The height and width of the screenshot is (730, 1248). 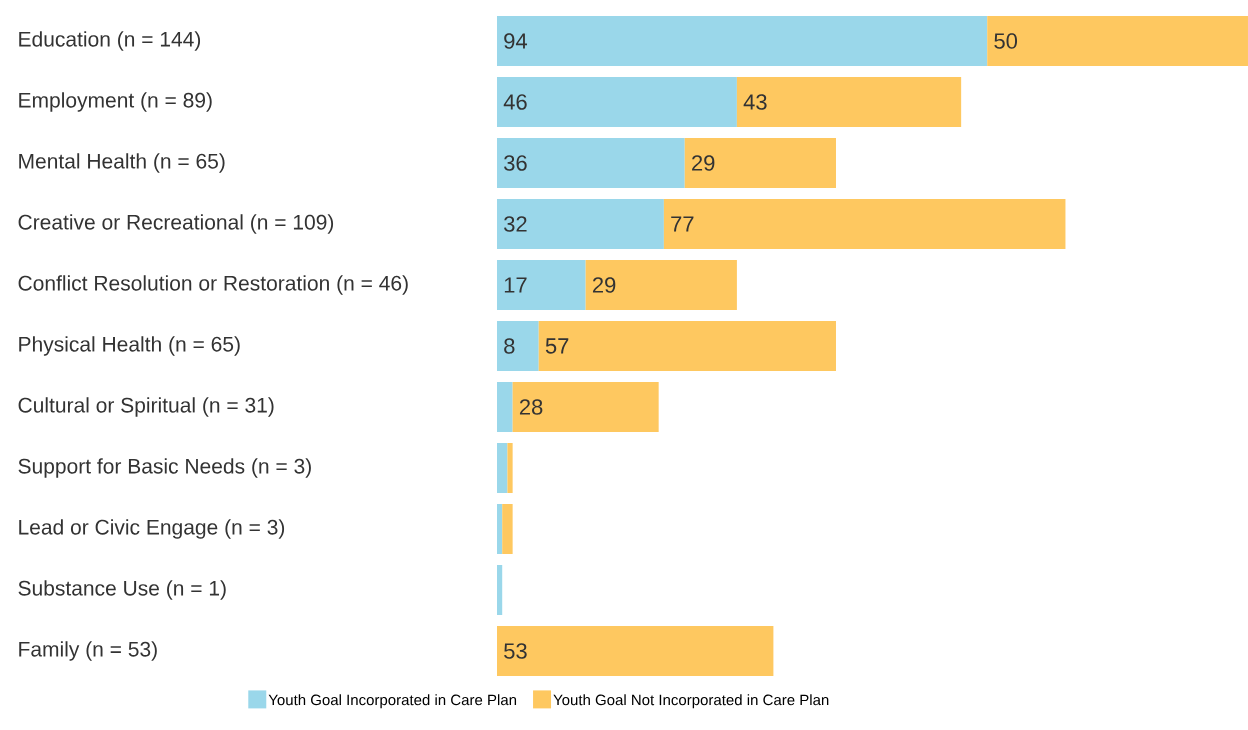 What do you see at coordinates (213, 285) in the screenshot?
I see `y-tick-label: Conflict Resolution or Restoration (n = 46)` at bounding box center [213, 285].